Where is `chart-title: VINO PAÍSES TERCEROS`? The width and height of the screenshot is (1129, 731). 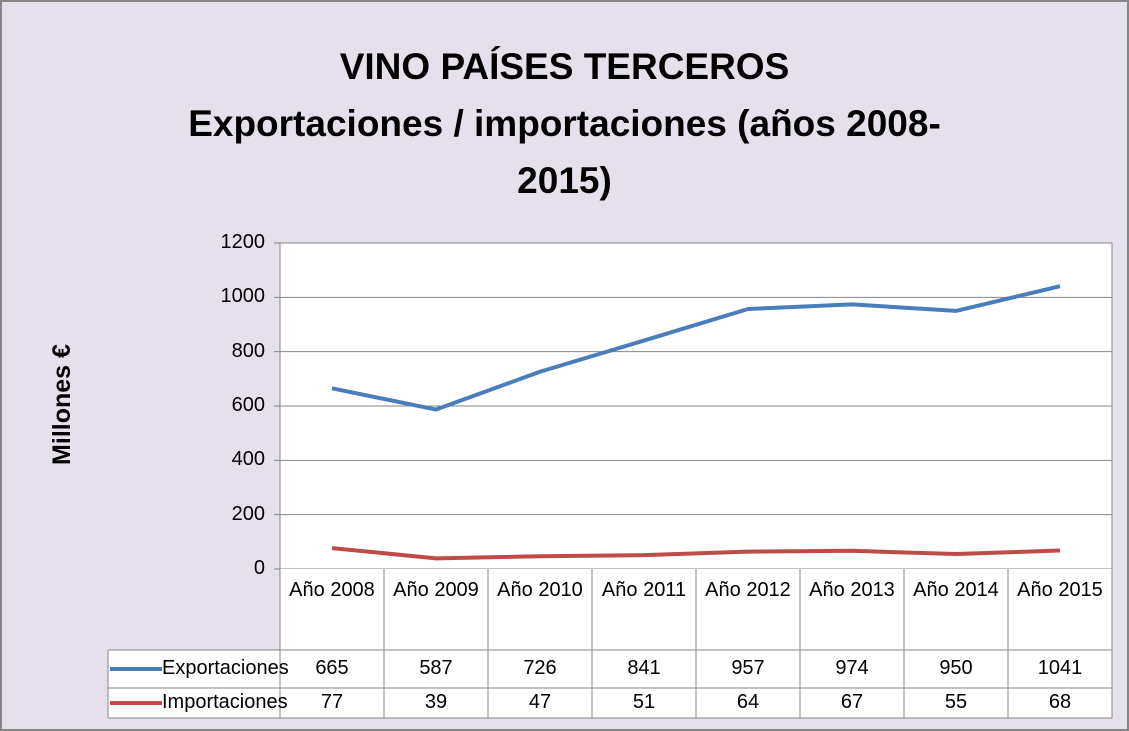
chart-title: VINO PAÍSES TERCEROS is located at coordinates (564, 66).